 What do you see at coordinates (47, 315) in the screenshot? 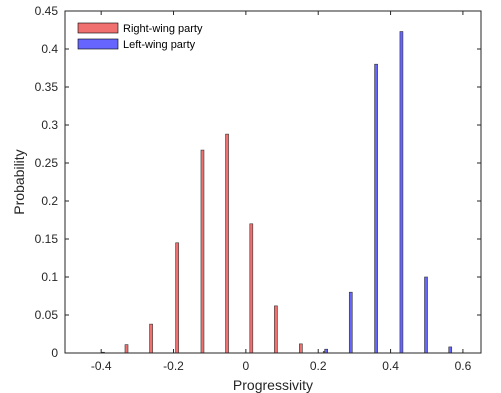
I see `y-tick-label-1: 0.05` at bounding box center [47, 315].